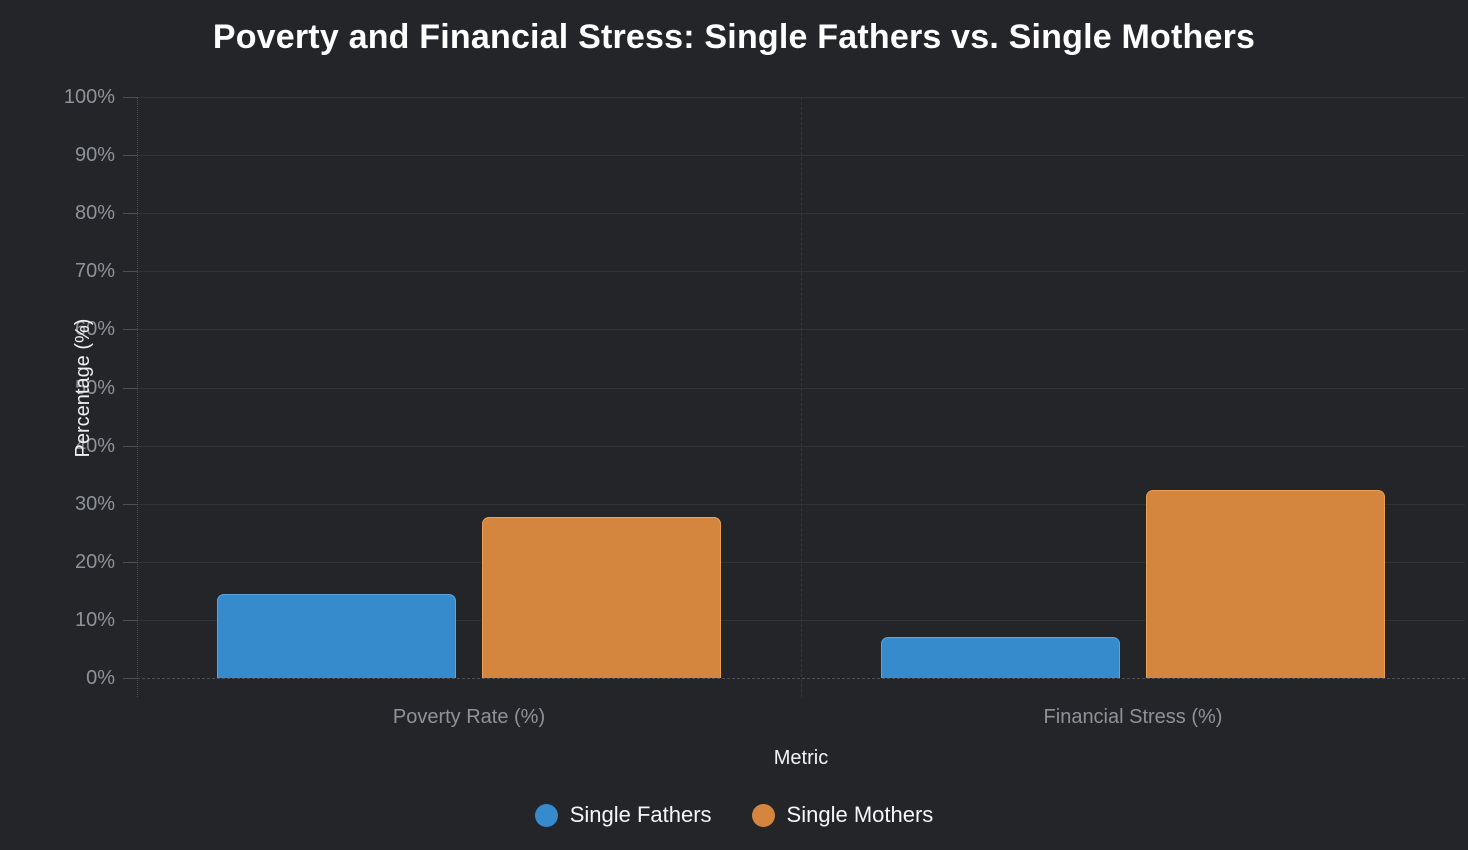 The image size is (1468, 850). I want to click on x-tick-label: Poverty Rate (%), so click(469, 717).